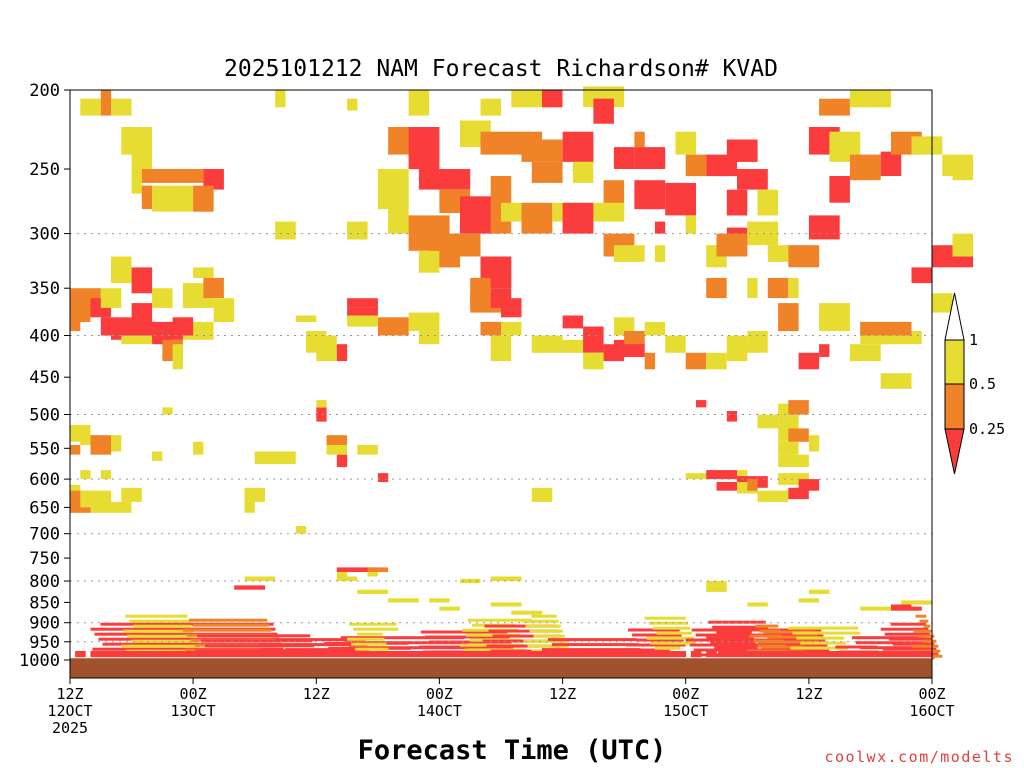 Image resolution: width=1024 pixels, height=768 pixels. I want to click on y-tick-label: 700, so click(44, 535).